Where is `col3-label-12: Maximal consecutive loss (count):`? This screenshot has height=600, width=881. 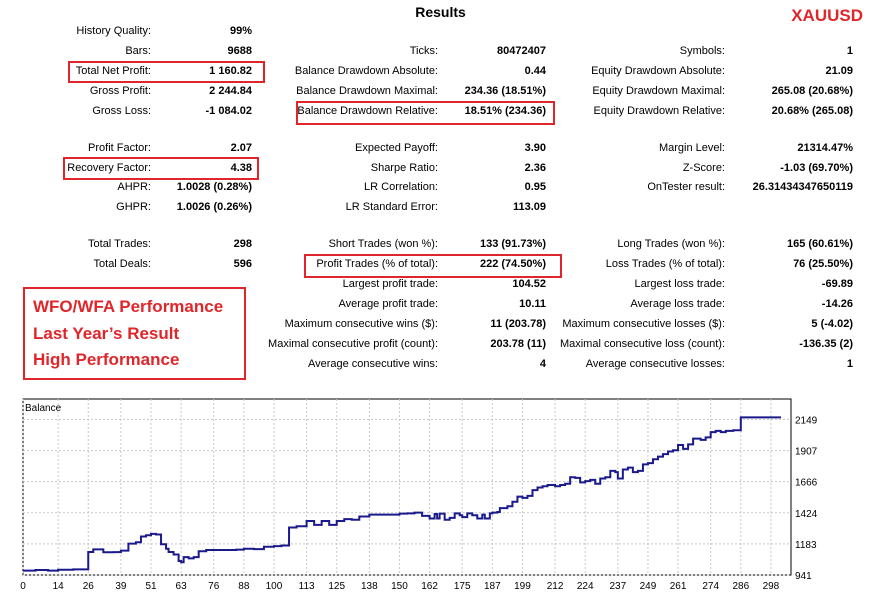 col3-label-12: Maximal consecutive loss (count): is located at coordinates (642, 344).